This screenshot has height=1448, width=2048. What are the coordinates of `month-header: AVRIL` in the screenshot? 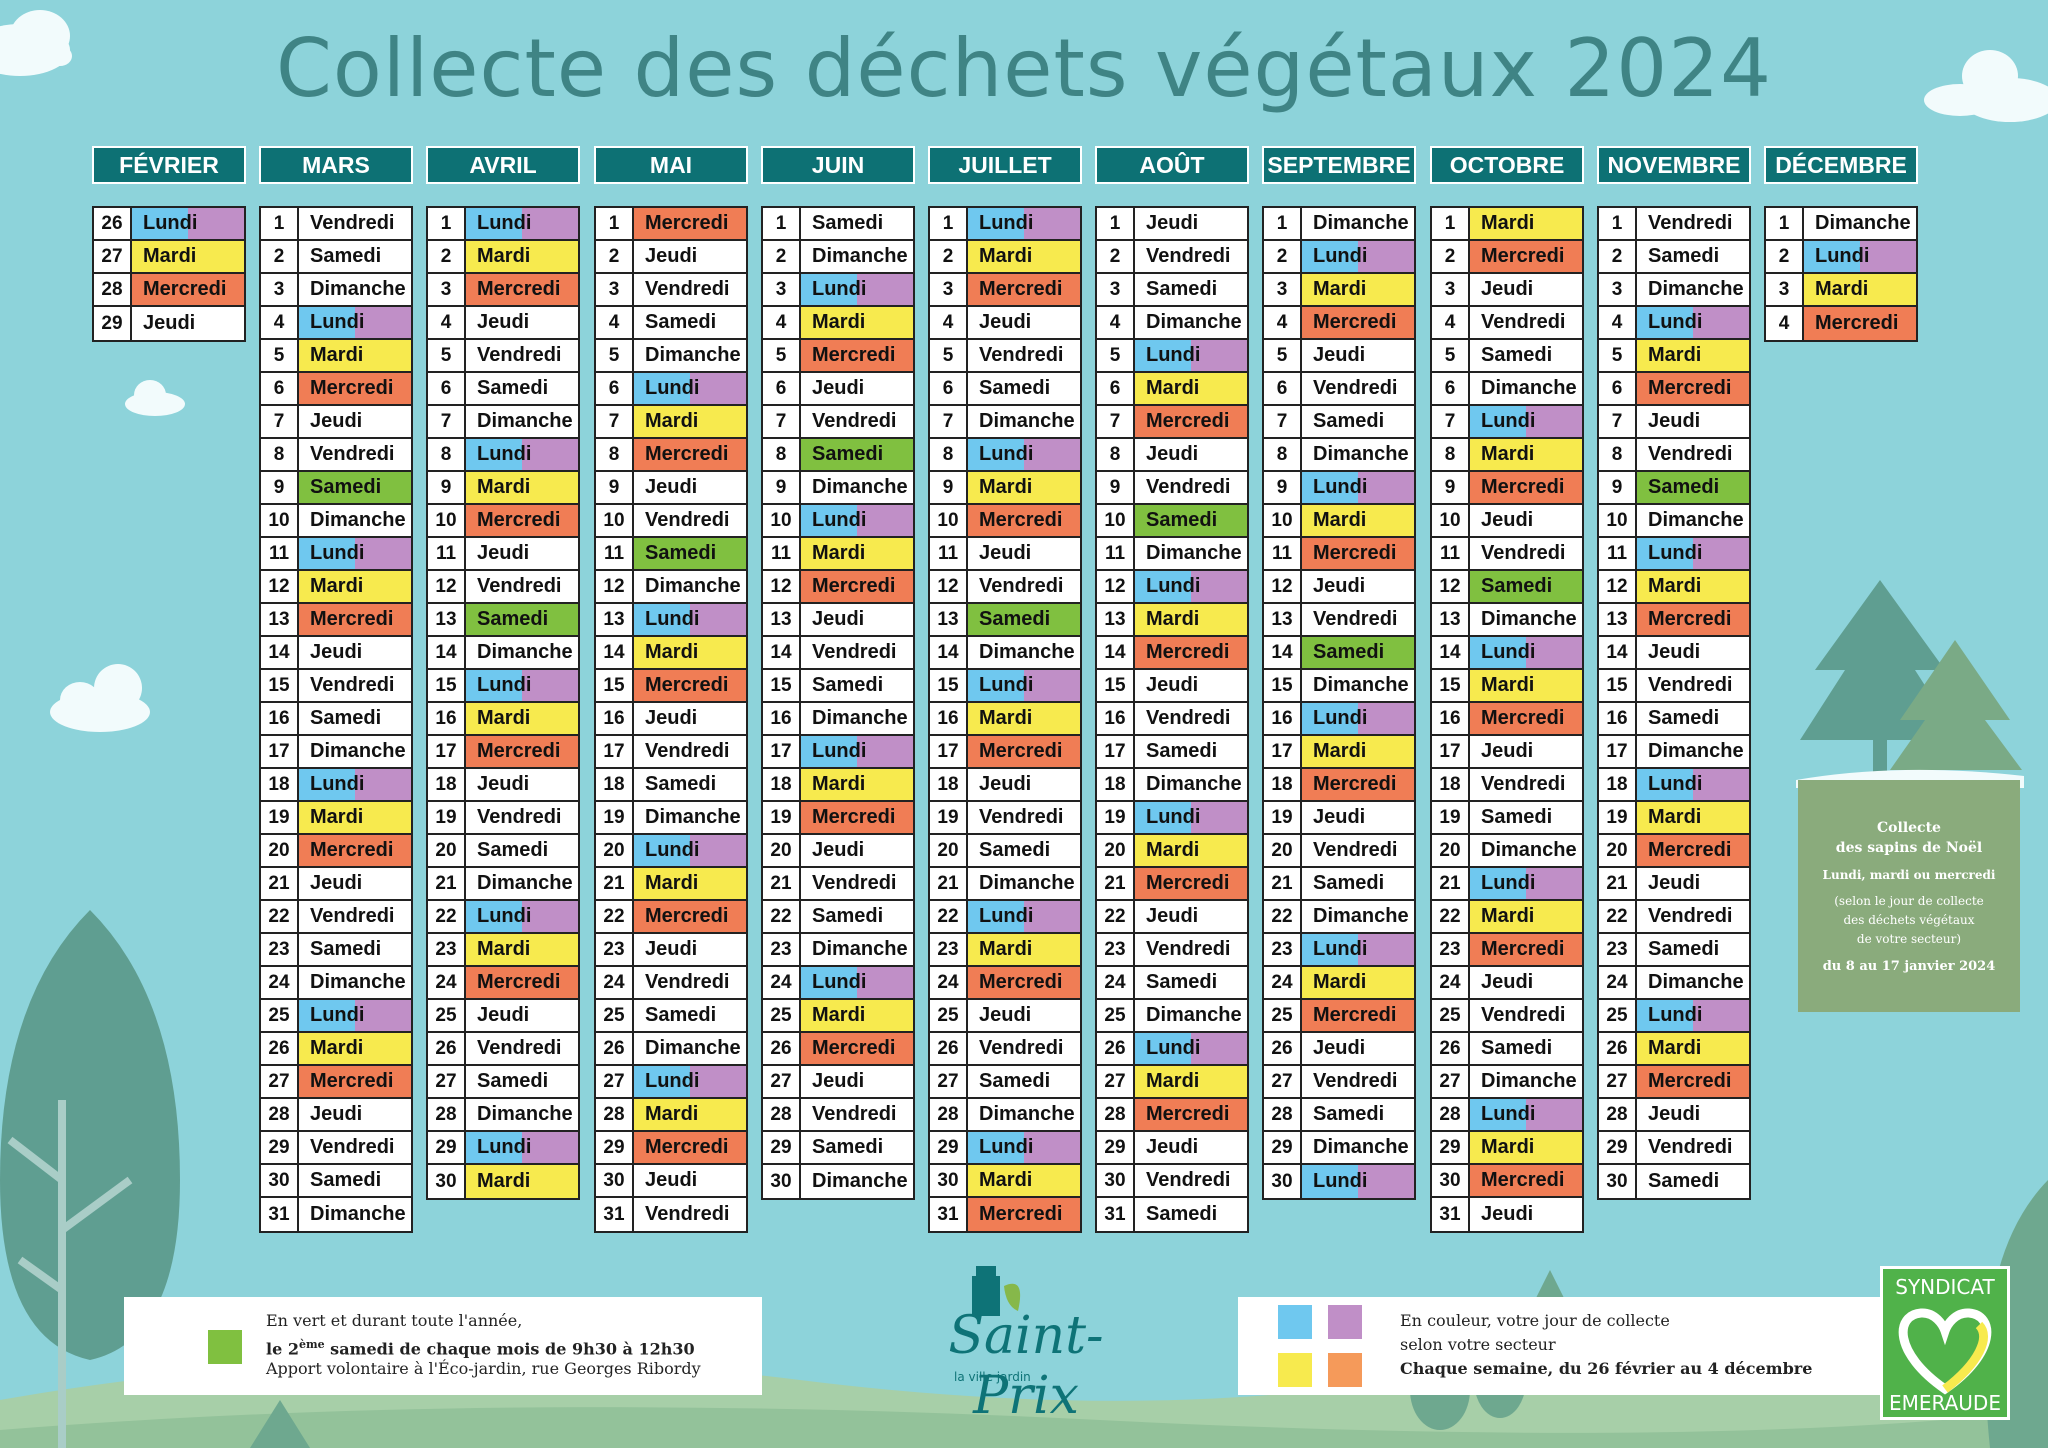 It's located at (503, 165).